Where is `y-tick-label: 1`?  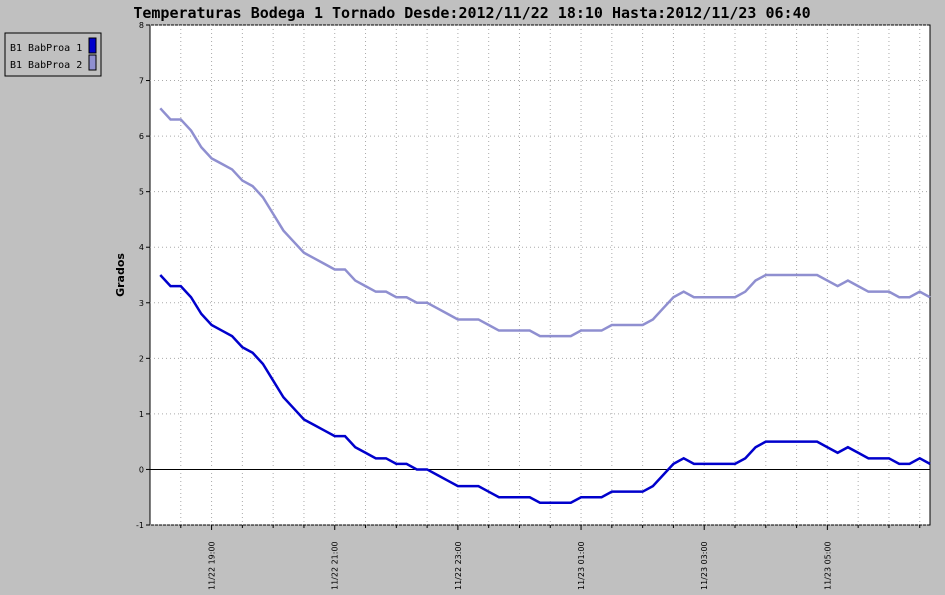 y-tick-label: 1 is located at coordinates (141, 414).